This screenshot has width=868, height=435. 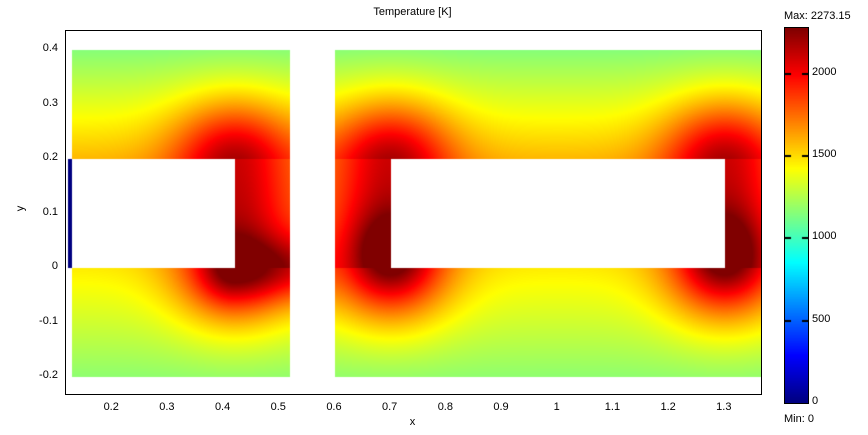 I want to click on plot-title: Temperature [K], so click(x=412, y=12).